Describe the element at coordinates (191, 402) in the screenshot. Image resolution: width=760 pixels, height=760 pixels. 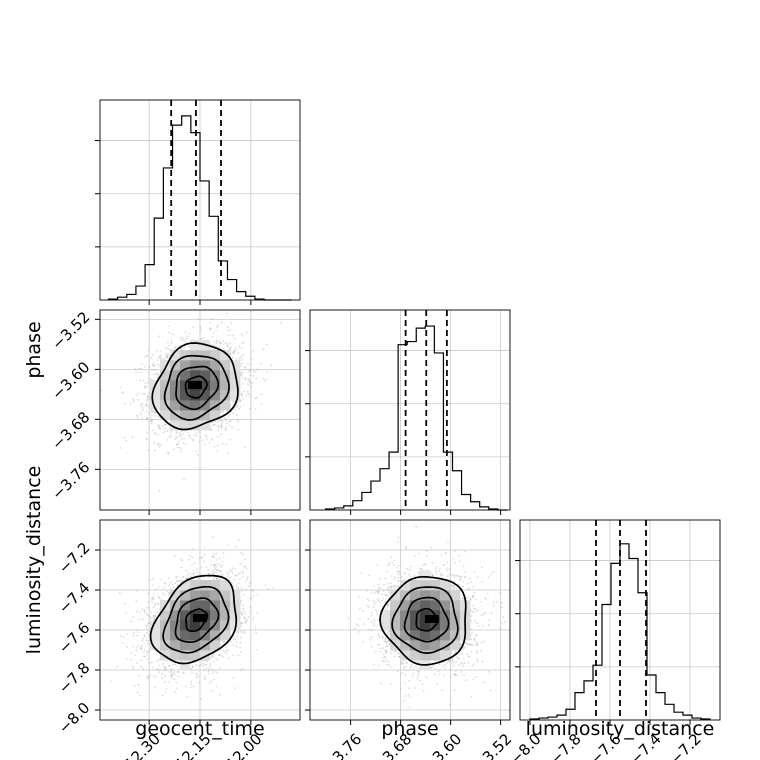
I see `panel-body` at that location.